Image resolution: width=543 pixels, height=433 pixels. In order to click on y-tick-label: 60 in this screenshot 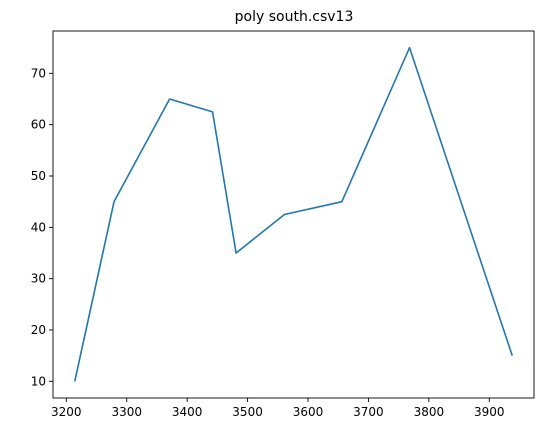, I will do `click(38, 125)`.